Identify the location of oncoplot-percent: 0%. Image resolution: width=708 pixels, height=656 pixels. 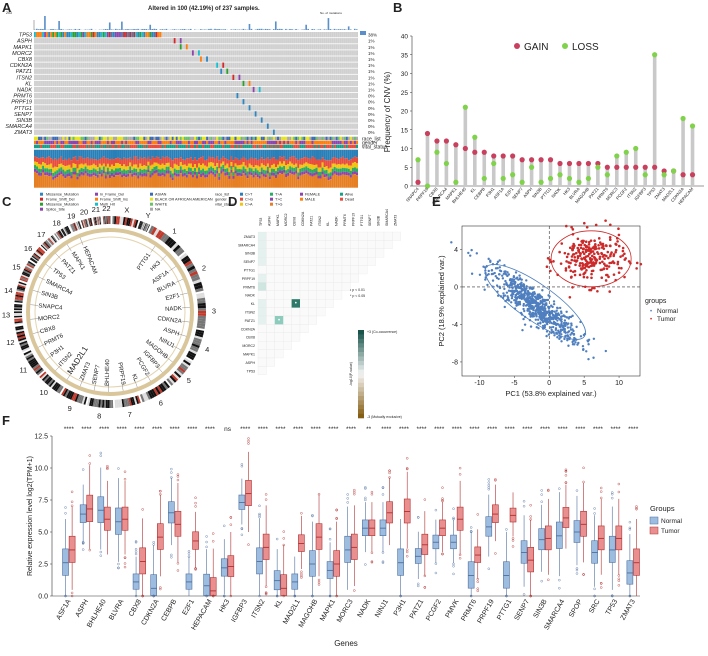
(371, 132).